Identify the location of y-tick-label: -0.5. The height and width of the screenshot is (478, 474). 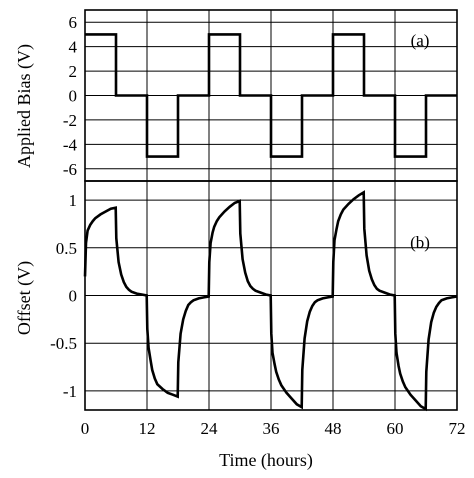
(63, 343).